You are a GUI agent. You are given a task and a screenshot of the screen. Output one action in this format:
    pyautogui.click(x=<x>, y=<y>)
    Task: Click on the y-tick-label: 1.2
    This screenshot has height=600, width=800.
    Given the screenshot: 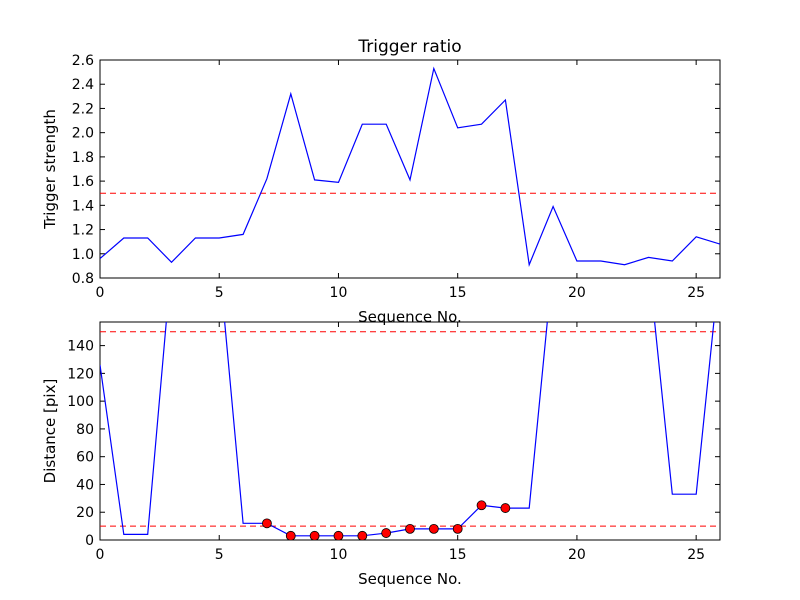 What is the action you would take?
    pyautogui.click(x=83, y=231)
    